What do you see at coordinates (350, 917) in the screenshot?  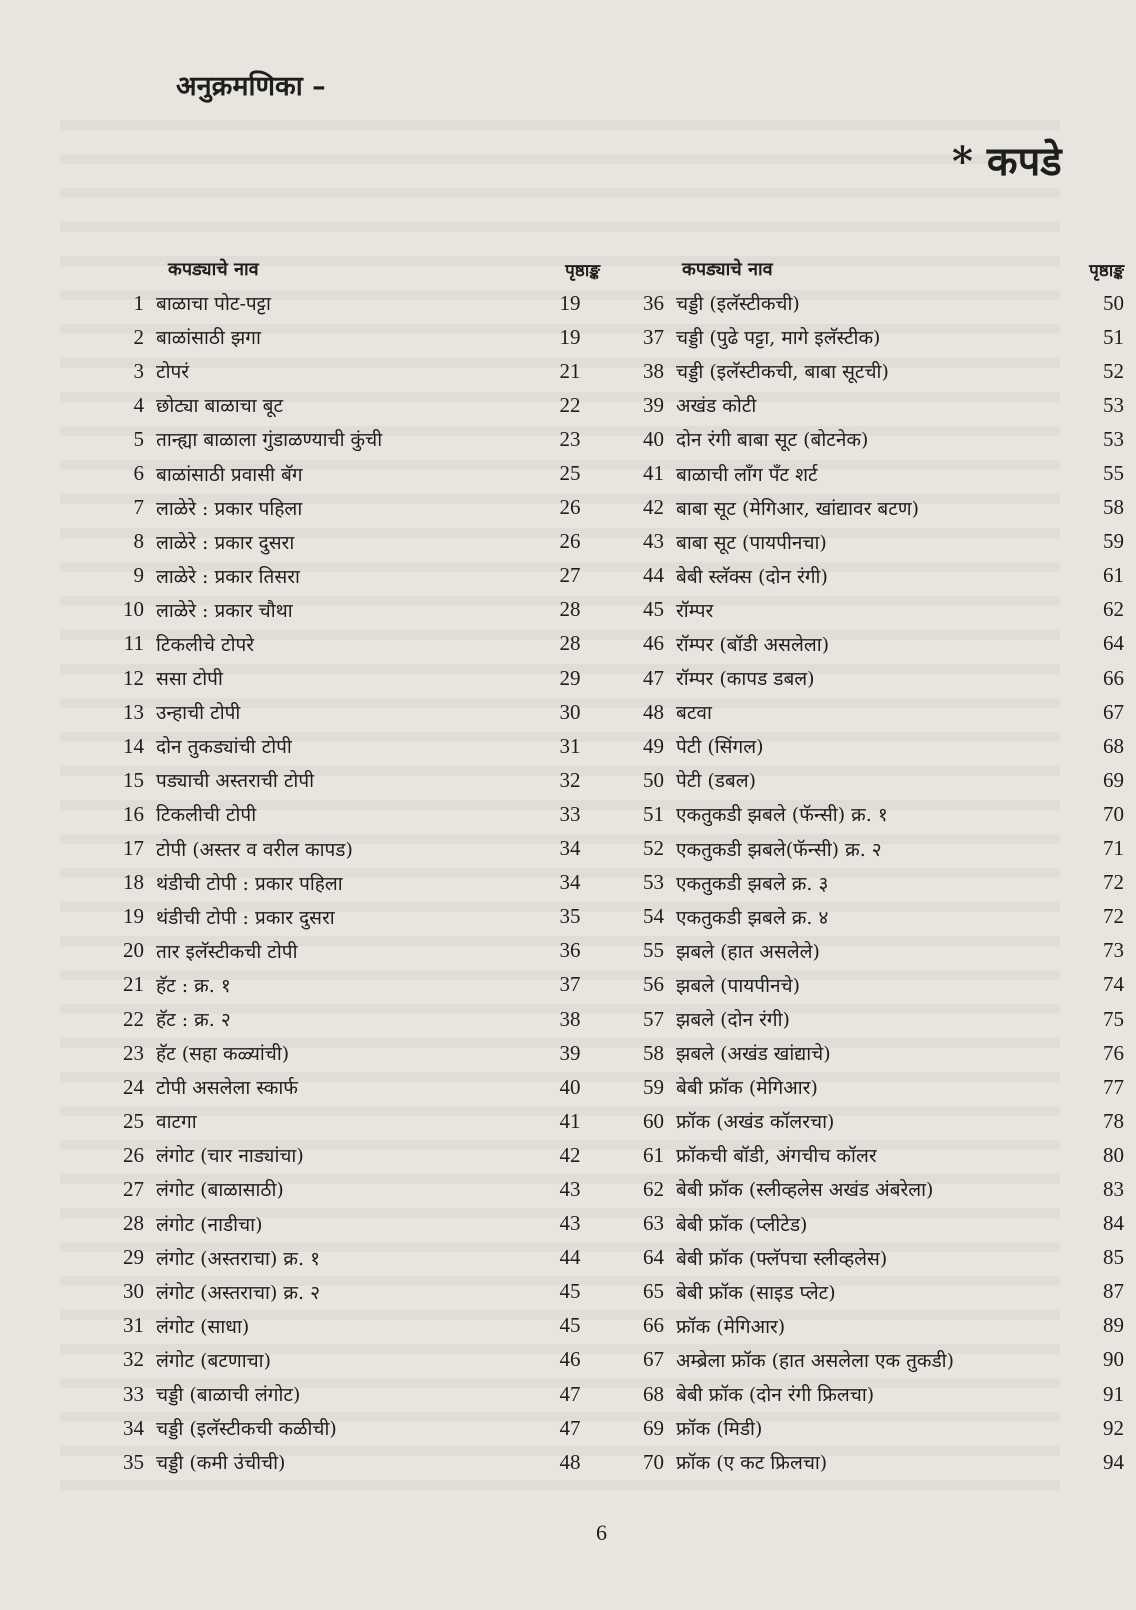 I see `toc-entry: 19 थंडीची टोपी : प्रकार दुसरा 35` at bounding box center [350, 917].